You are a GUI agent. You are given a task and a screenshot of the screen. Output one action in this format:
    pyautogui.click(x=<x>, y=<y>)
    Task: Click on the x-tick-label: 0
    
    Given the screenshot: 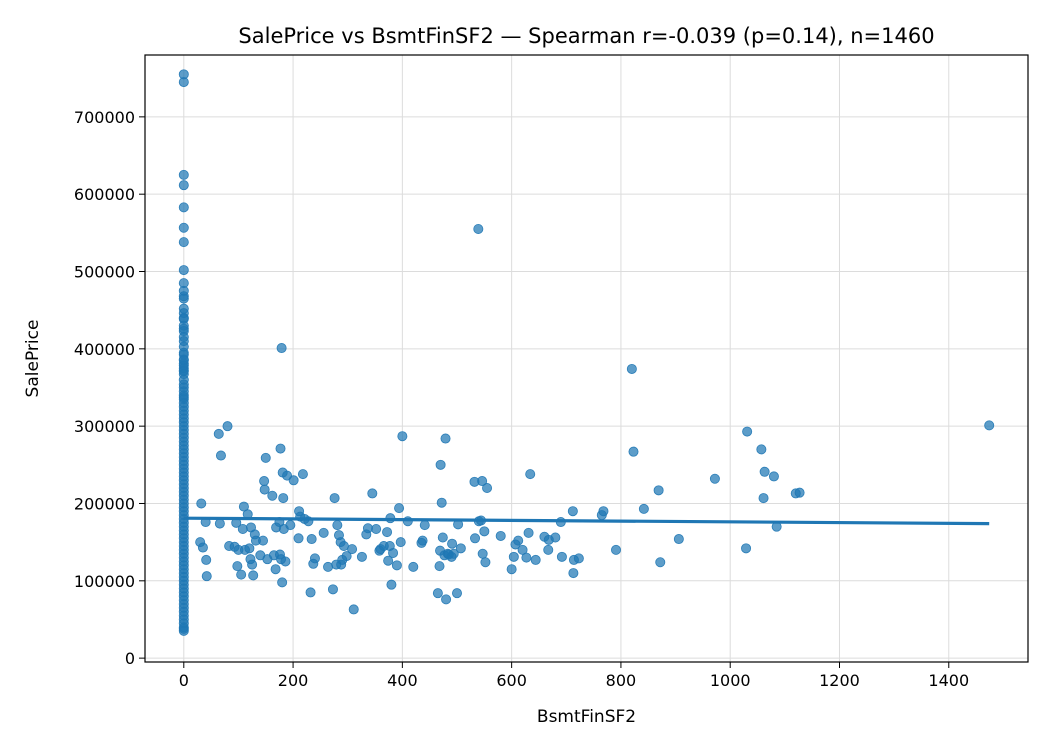 What is the action you would take?
    pyautogui.click(x=184, y=680)
    